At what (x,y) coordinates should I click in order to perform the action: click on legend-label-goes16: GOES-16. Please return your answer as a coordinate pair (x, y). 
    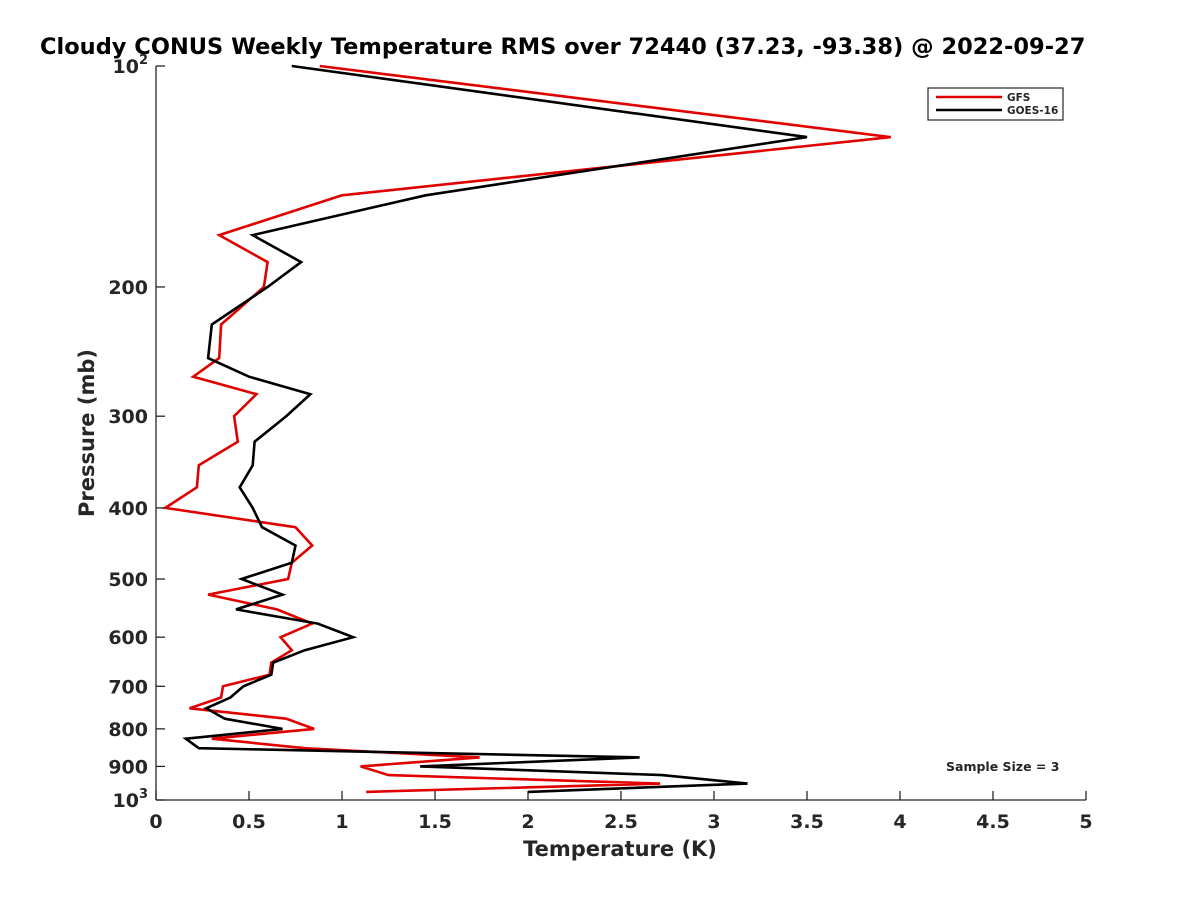
    Looking at the image, I should click on (1032, 111).